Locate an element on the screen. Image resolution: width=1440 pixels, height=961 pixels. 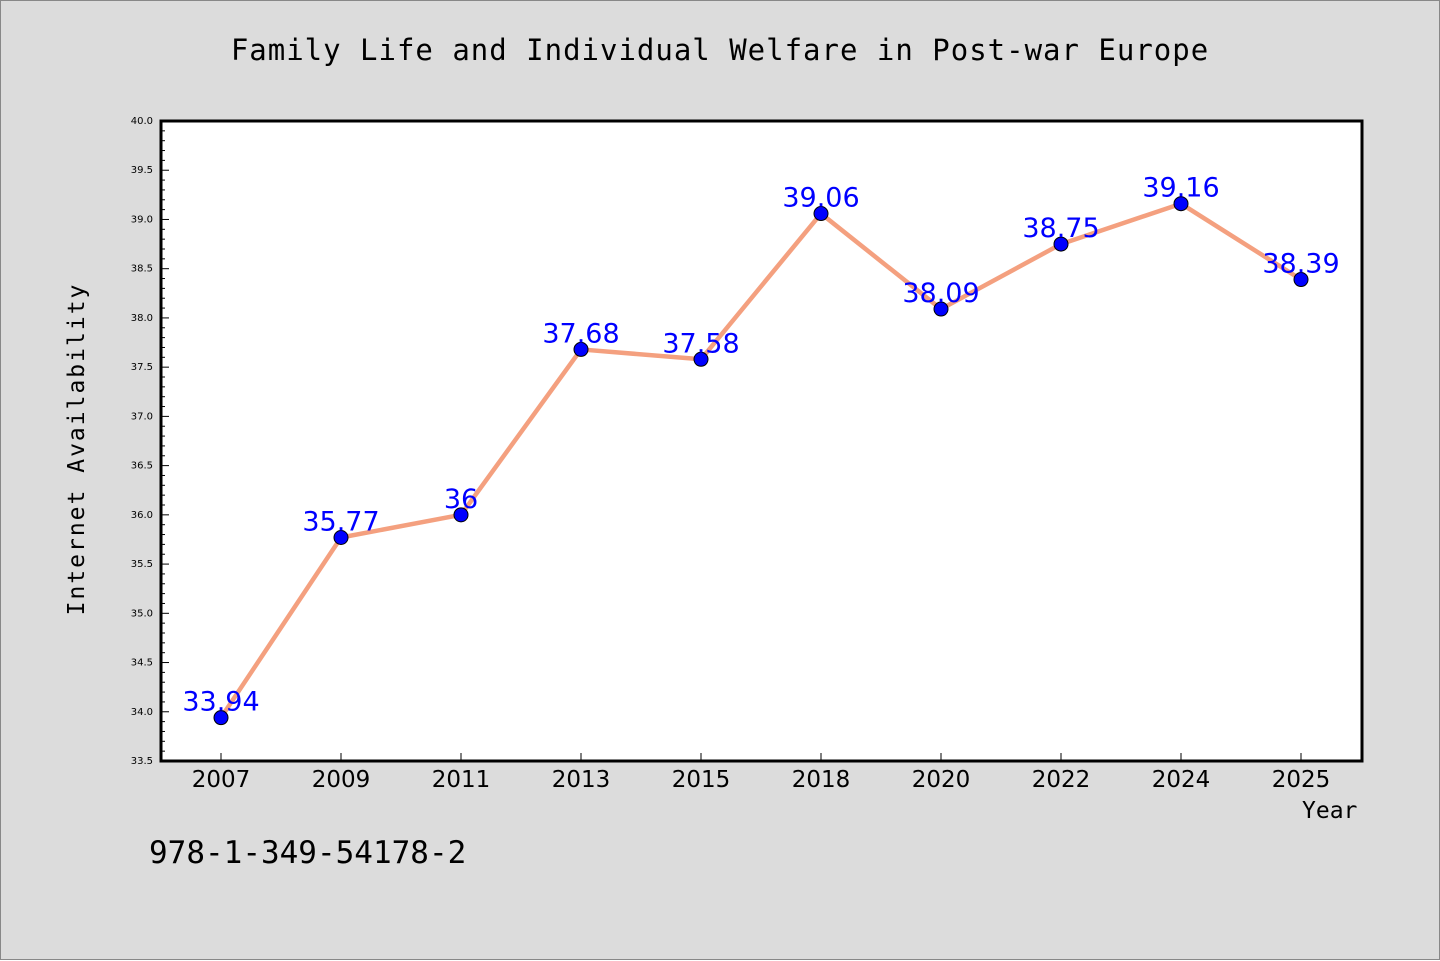
y-tick-label: 39.0 is located at coordinates (142, 219).